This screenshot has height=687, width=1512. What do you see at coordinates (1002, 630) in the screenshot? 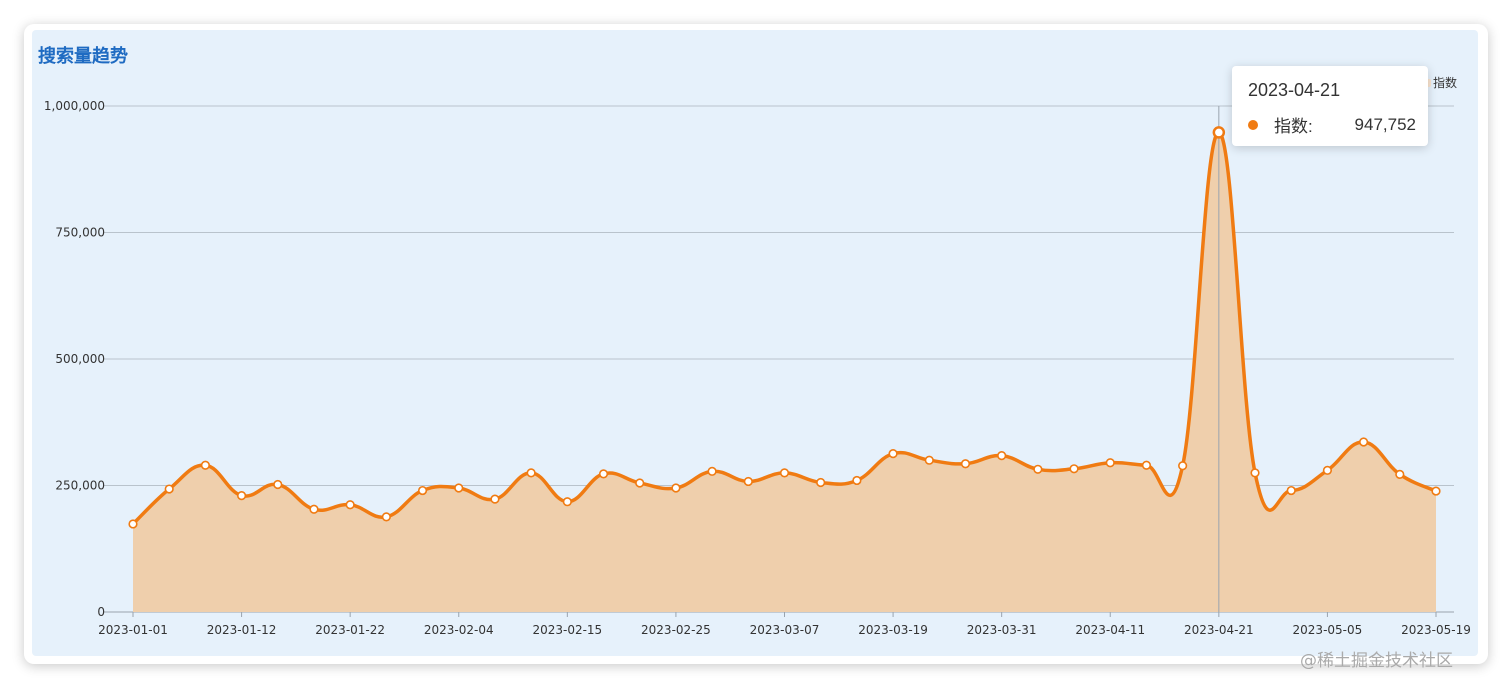
I see `x-tick-label: 2023-03-31` at bounding box center [1002, 630].